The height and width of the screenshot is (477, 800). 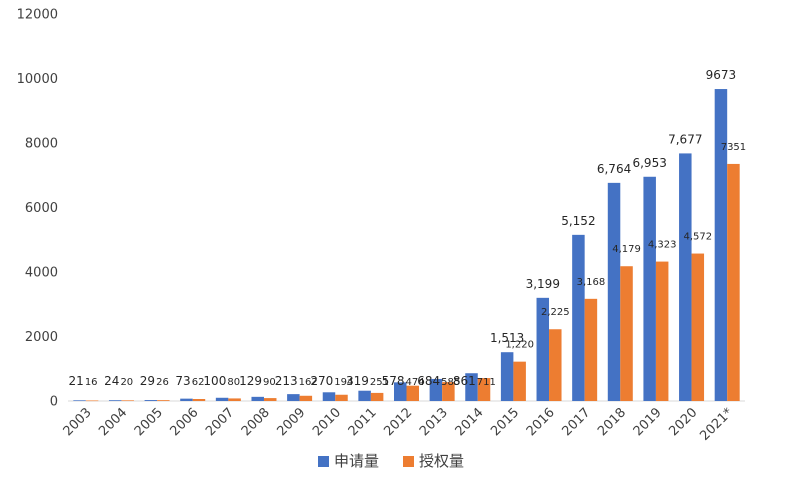 I want to click on x-tick-label: 2011, so click(x=363, y=422).